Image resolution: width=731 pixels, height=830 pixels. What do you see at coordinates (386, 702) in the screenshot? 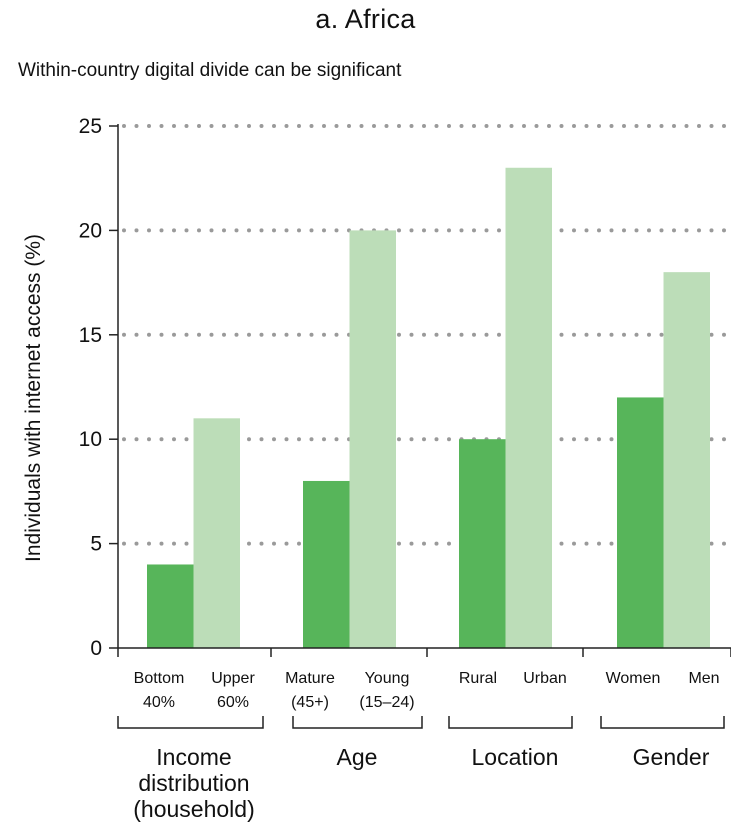
I see `category-label-2-2-line-2: (15–24)` at bounding box center [386, 702].